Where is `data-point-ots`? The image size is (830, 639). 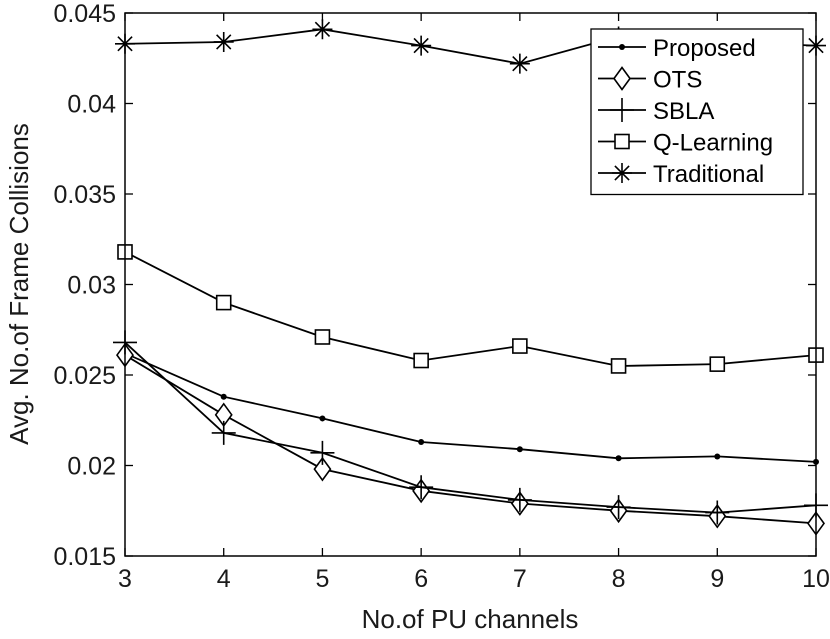 data-point-ots is located at coordinates (322, 469).